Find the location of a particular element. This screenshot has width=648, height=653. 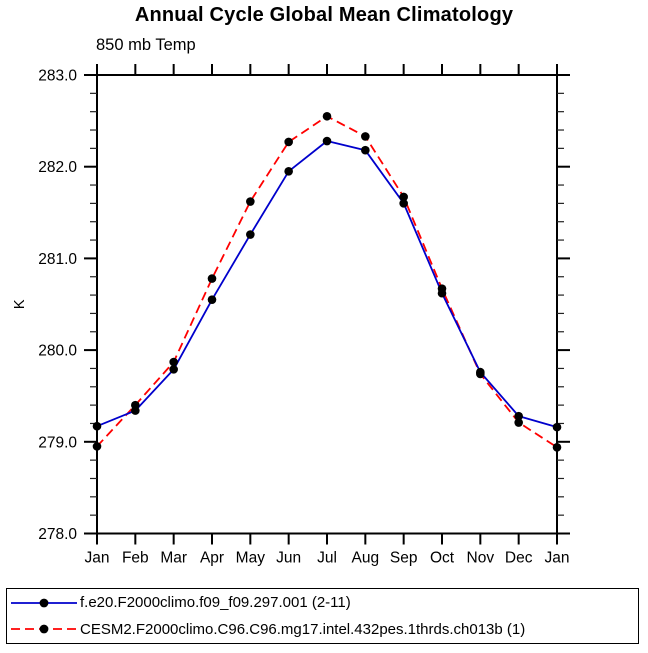

y-axis-title: K is located at coordinates (20, 304).